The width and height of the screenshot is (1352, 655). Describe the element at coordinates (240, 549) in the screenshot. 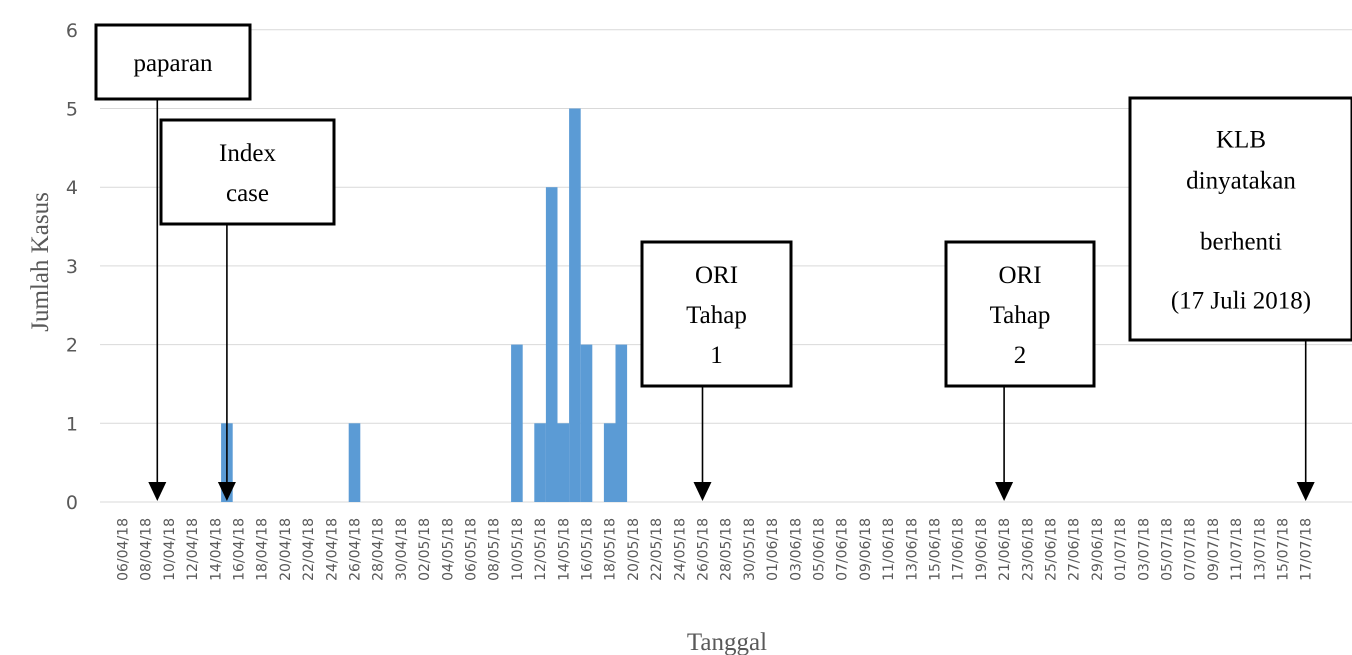

I see `x-tick-label: 16/04/18` at that location.